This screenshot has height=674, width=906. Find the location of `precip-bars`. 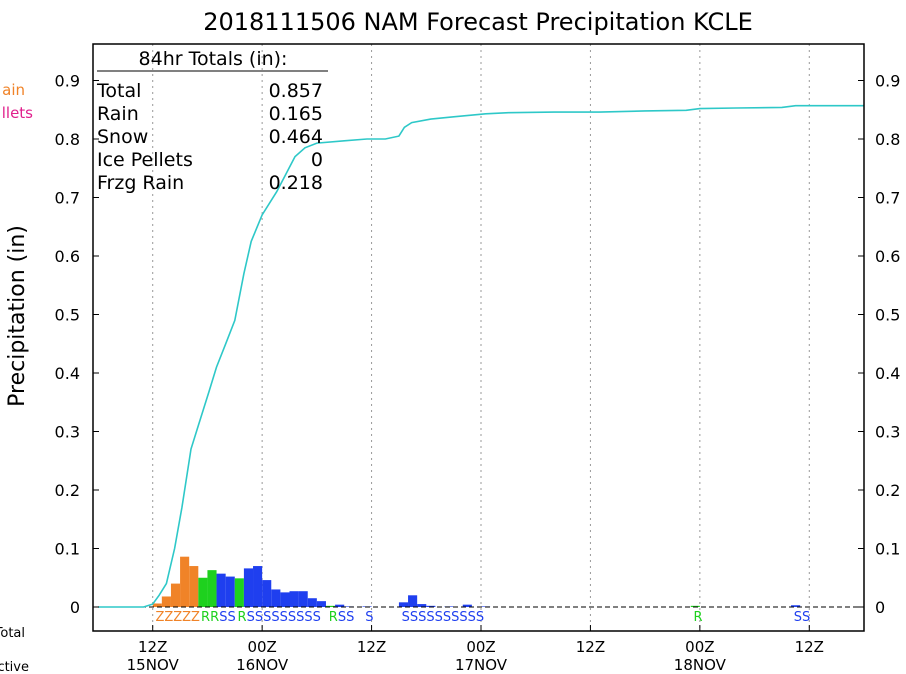

precip-bars is located at coordinates (476, 581).